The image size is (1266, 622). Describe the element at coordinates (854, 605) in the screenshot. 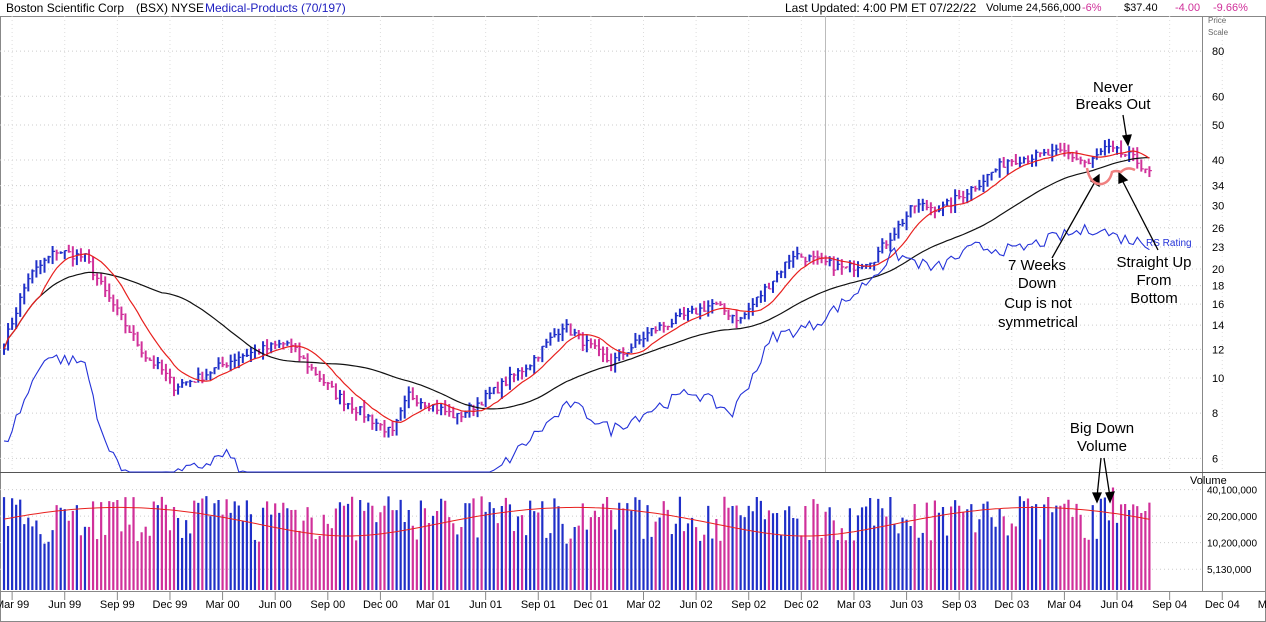

I see `time-tick-label: Mar 03` at that location.